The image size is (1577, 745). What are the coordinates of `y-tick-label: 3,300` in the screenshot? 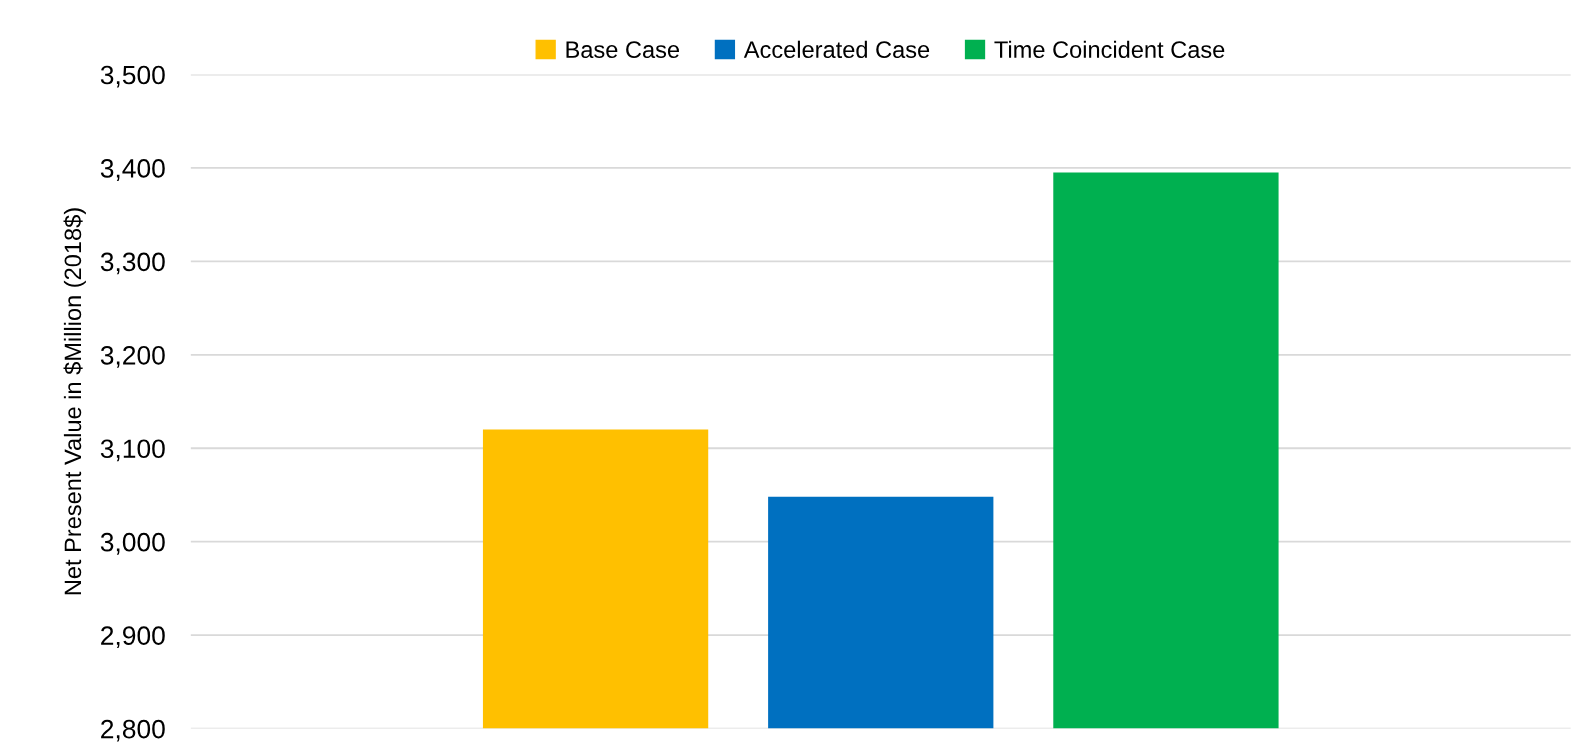 It's located at (132, 263).